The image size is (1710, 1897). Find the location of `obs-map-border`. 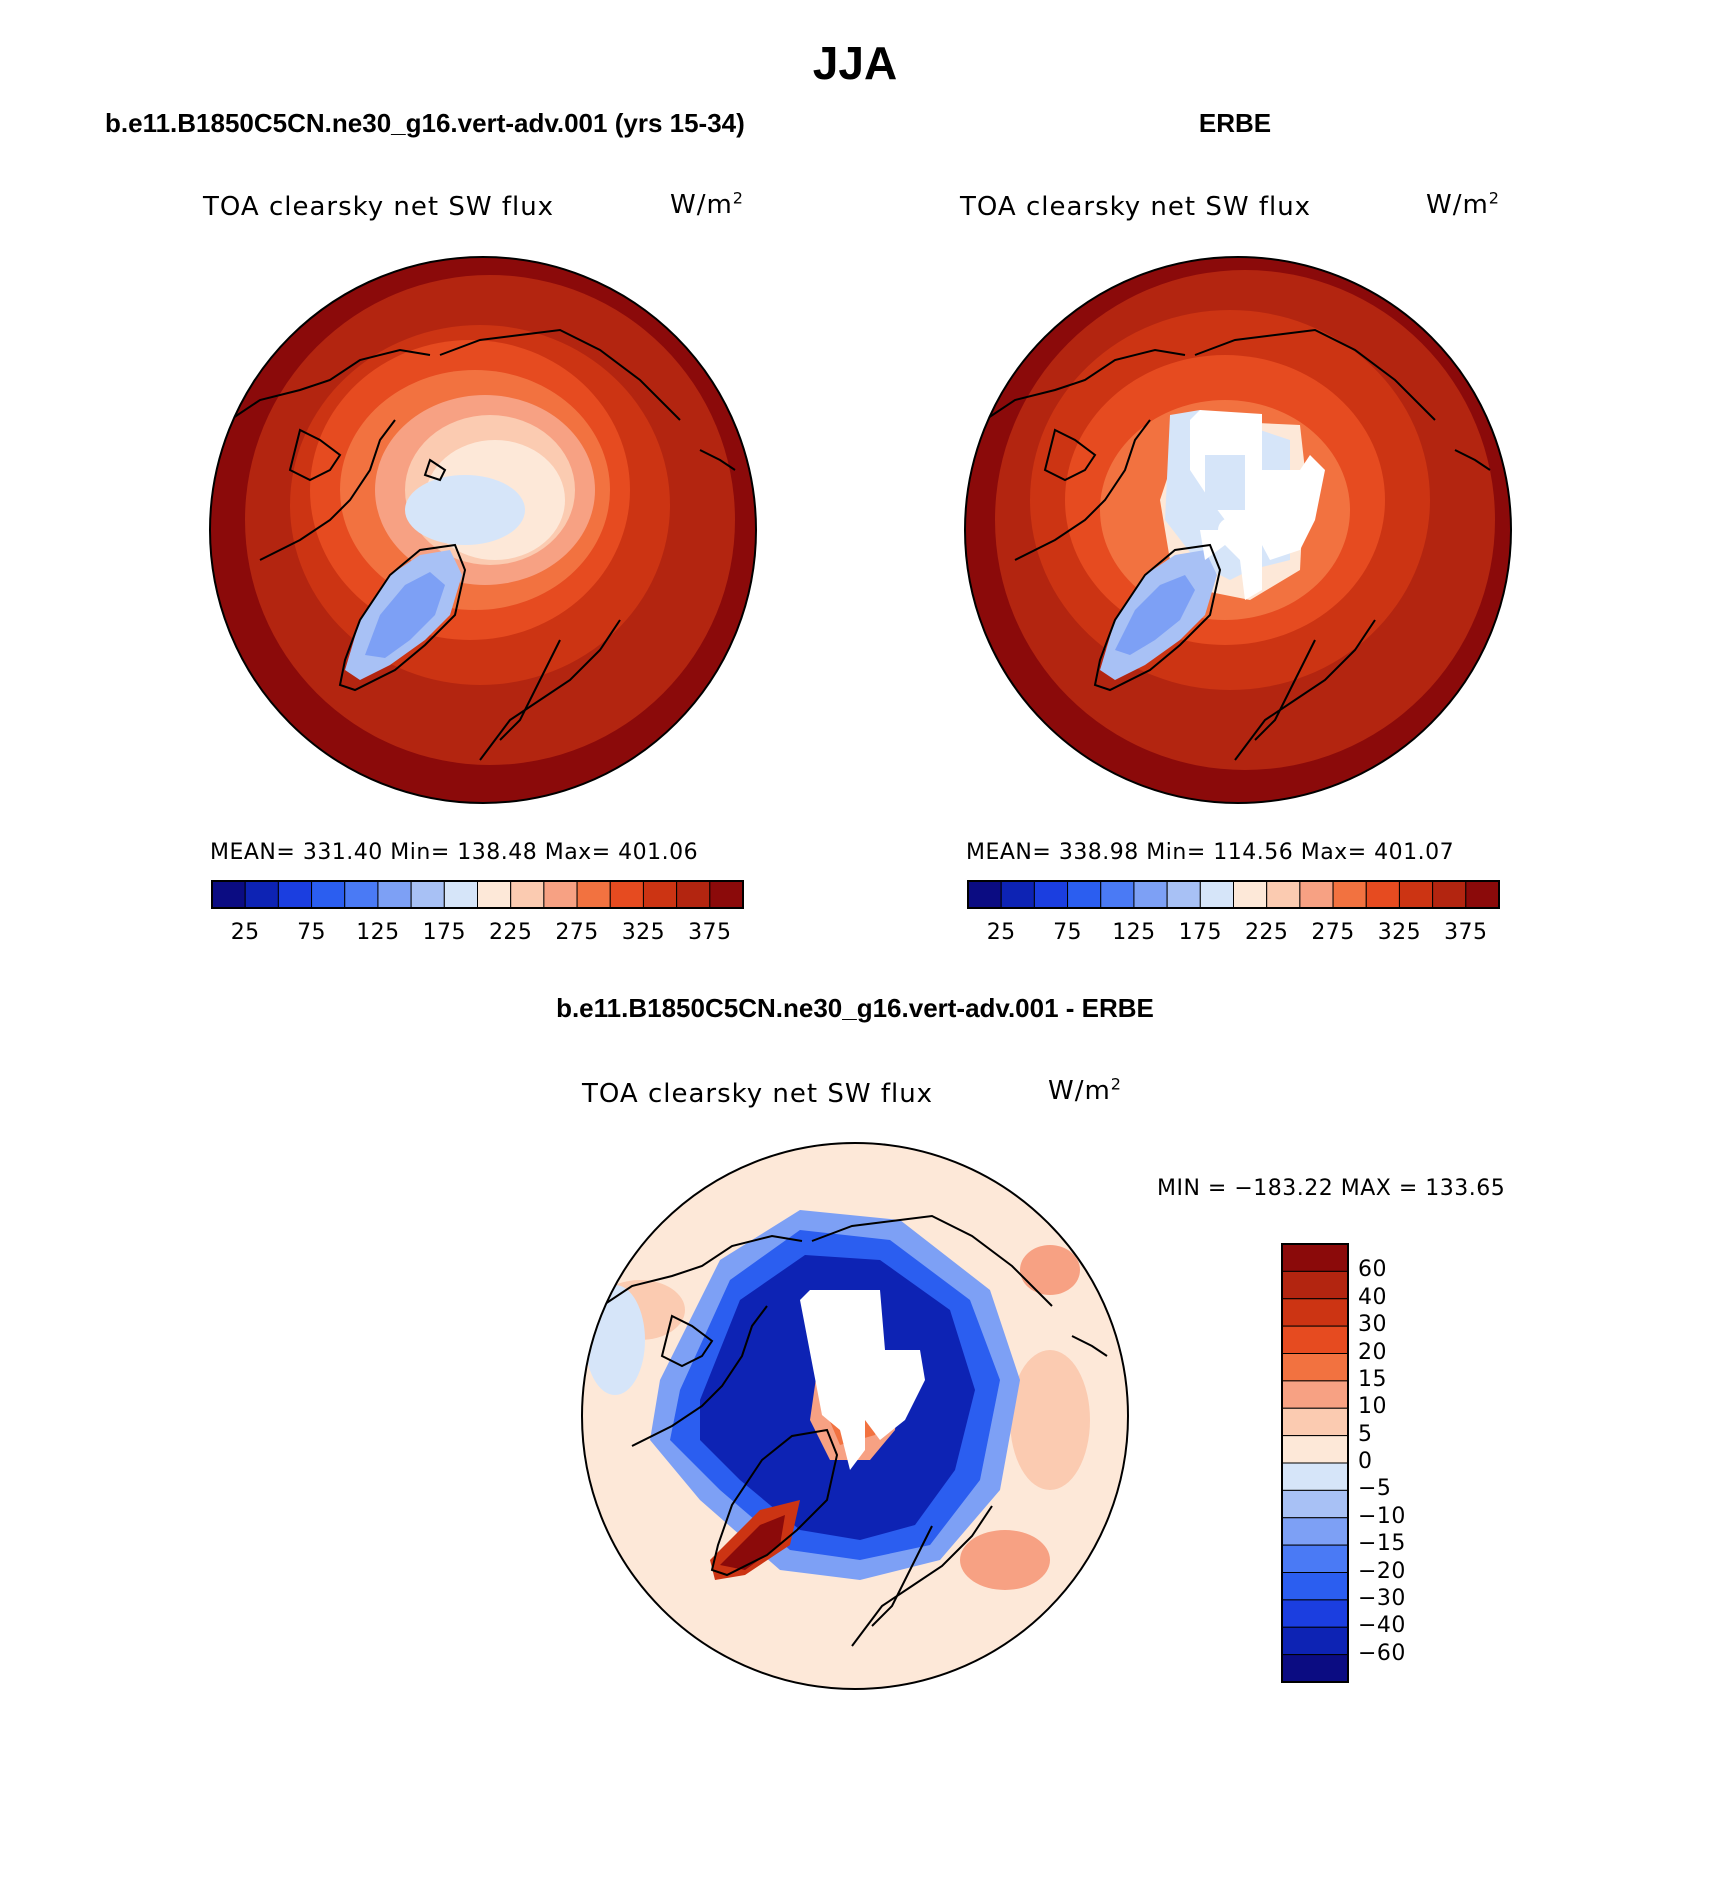

obs-map-border is located at coordinates (1238, 530).